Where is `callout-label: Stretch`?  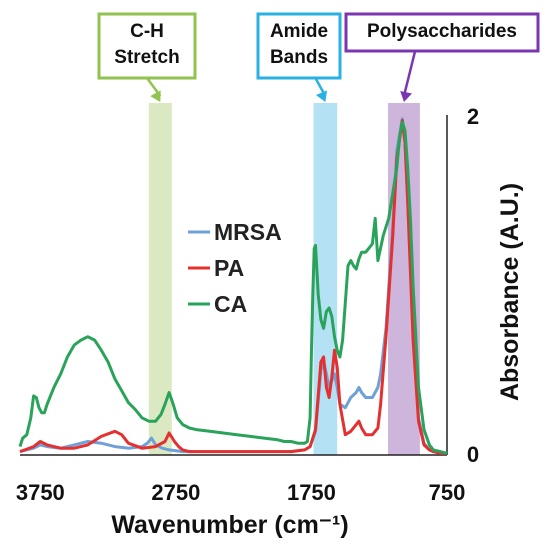 callout-label: Stretch is located at coordinates (146, 57).